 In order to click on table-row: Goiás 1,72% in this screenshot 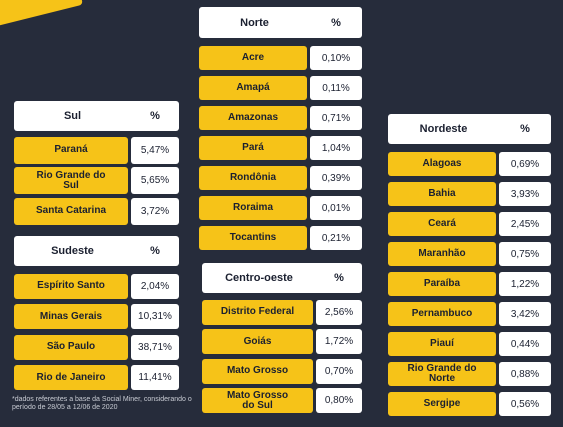, I will do `click(282, 341)`.